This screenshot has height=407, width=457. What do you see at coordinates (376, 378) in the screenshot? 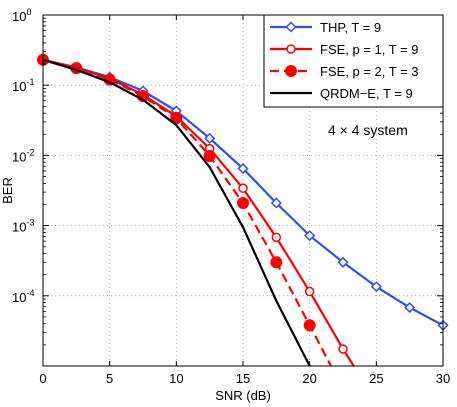
I see `x-tick-label: 25` at bounding box center [376, 378].